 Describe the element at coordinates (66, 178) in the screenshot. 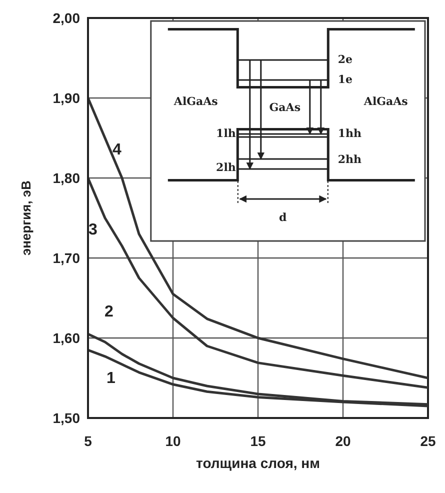

I see `y-tick-label: 1,80` at that location.